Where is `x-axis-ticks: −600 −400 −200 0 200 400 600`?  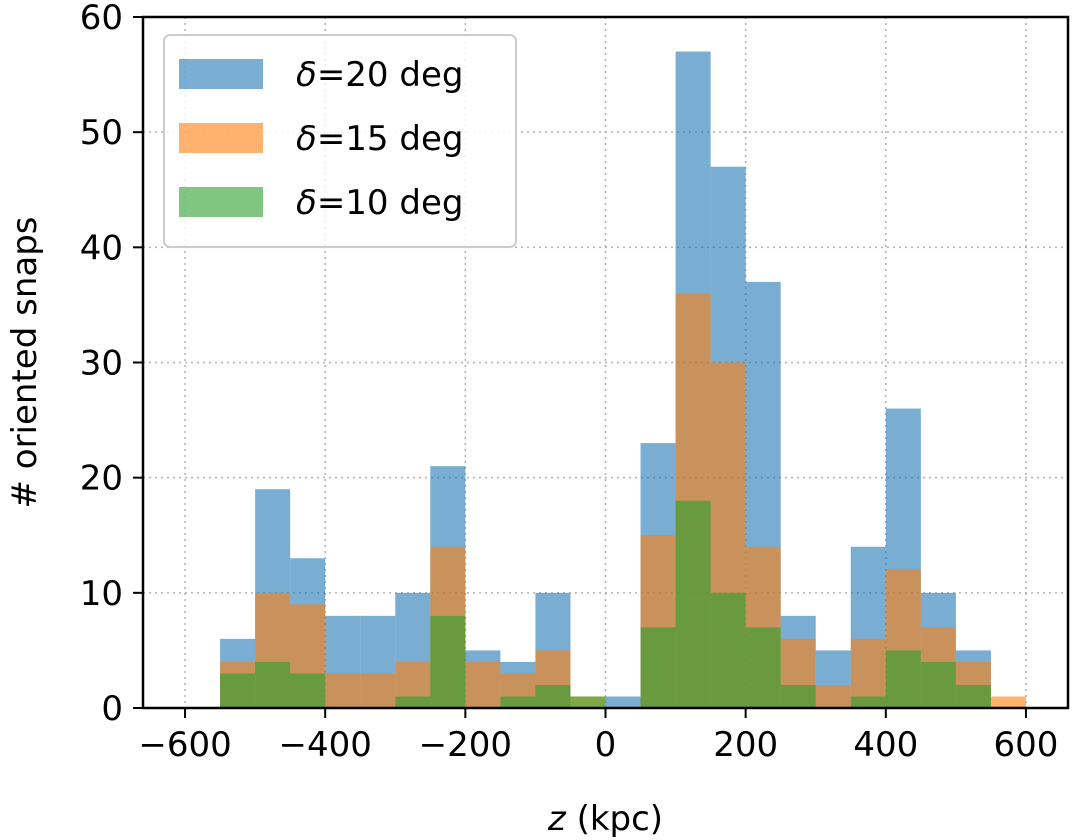 x-axis-ticks: −600 −400 −200 0 200 400 600 is located at coordinates (598, 736).